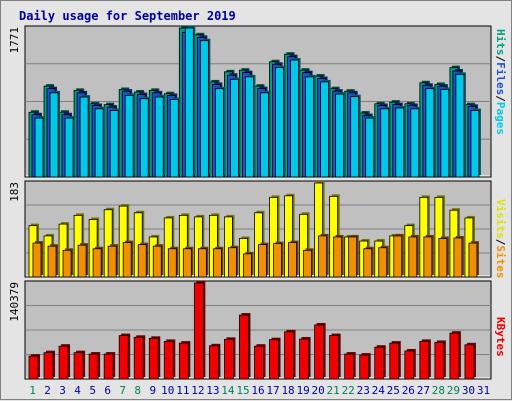 This screenshot has height=401, width=512. I want to click on legend-visits: Visits, so click(500, 219).